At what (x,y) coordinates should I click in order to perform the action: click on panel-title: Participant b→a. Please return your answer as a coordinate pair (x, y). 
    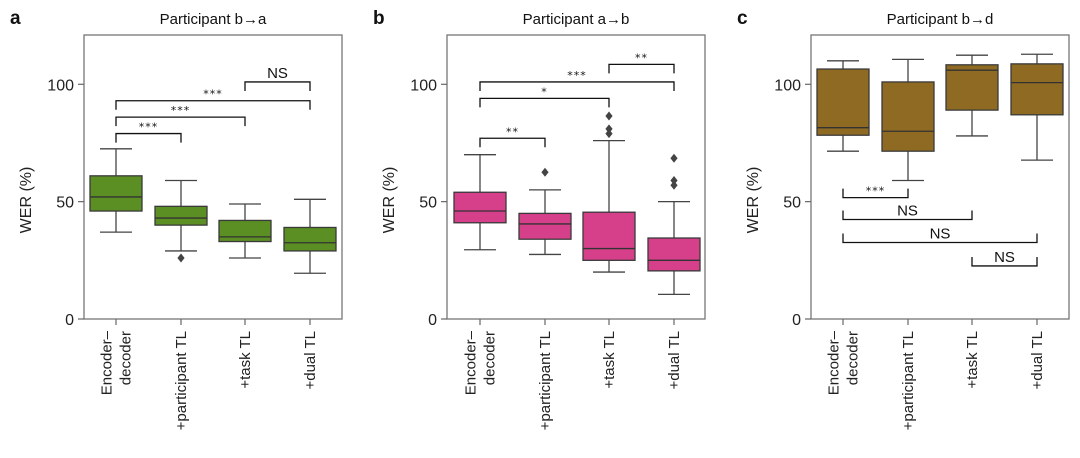
    Looking at the image, I should click on (213, 19).